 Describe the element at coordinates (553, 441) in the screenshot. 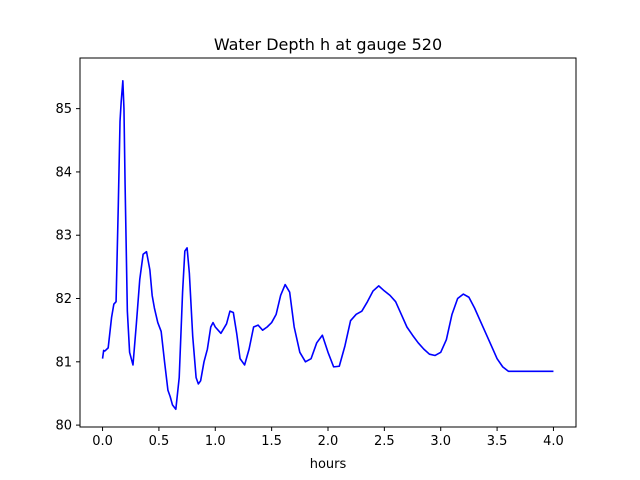

I see `x-tick-label: 4.0` at that location.